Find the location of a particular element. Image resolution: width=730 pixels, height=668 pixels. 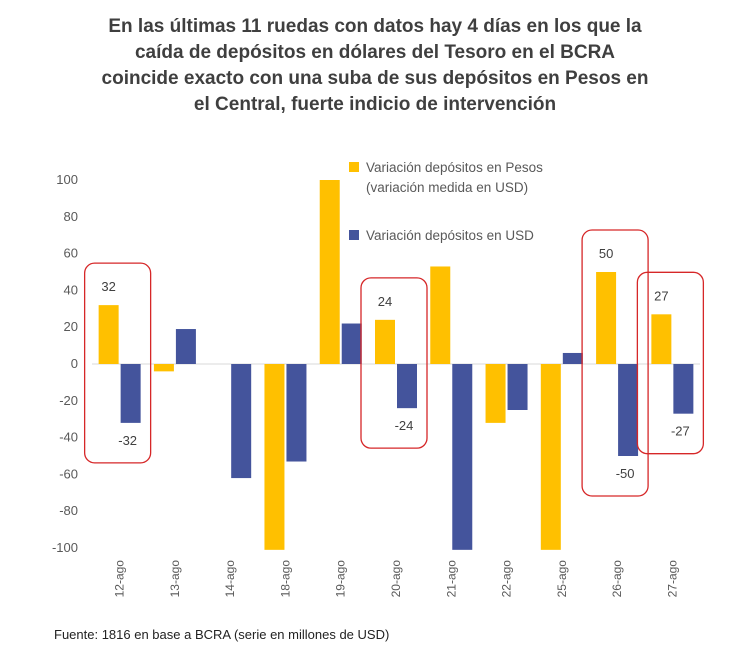

bar-pesos-21-ago is located at coordinates (440, 315).